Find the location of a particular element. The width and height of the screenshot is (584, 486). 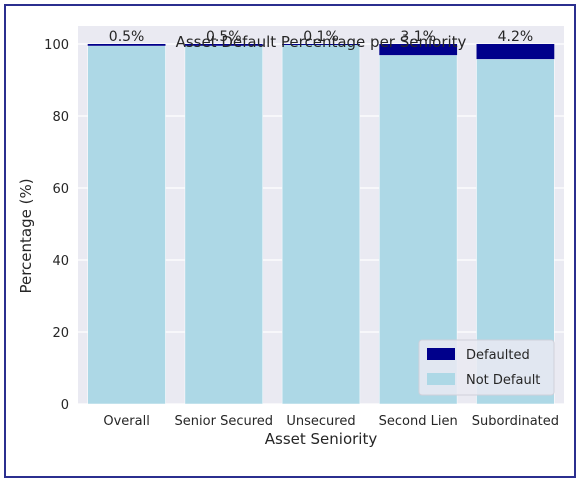

y-tick-label: 100 is located at coordinates (56, 45).